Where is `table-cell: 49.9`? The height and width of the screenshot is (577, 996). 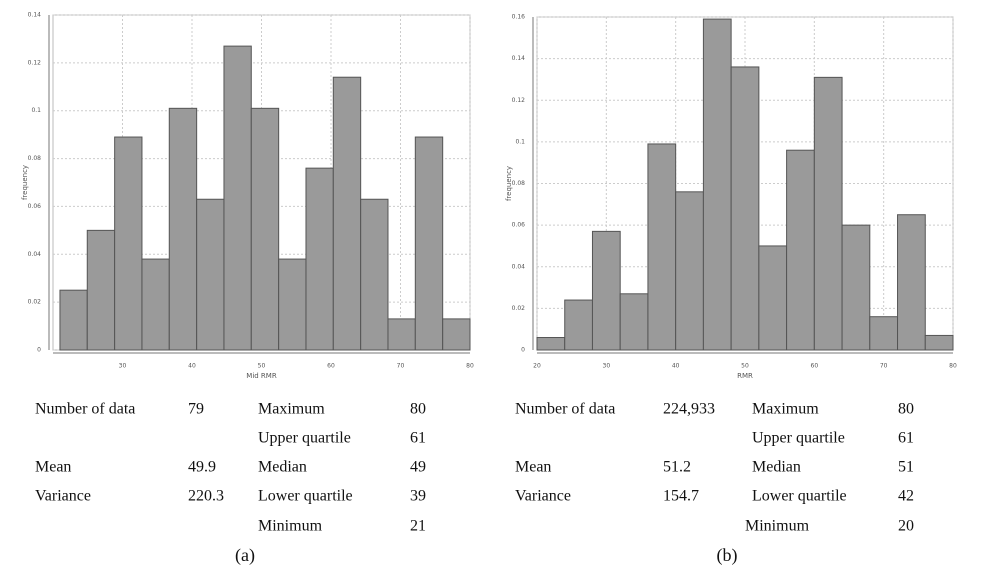 table-cell: 49.9 is located at coordinates (202, 467).